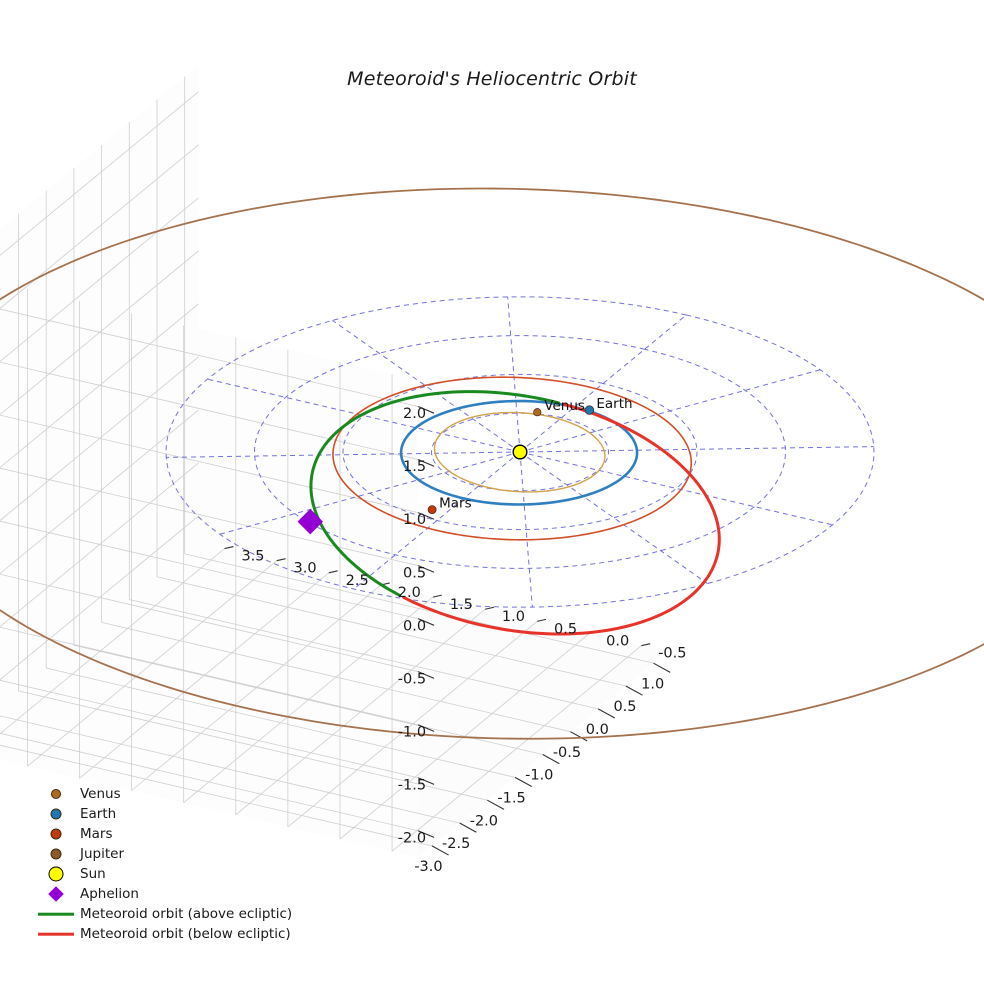  Describe the element at coordinates (109, 894) in the screenshot. I see `legend-item-label: Aphelion` at that location.